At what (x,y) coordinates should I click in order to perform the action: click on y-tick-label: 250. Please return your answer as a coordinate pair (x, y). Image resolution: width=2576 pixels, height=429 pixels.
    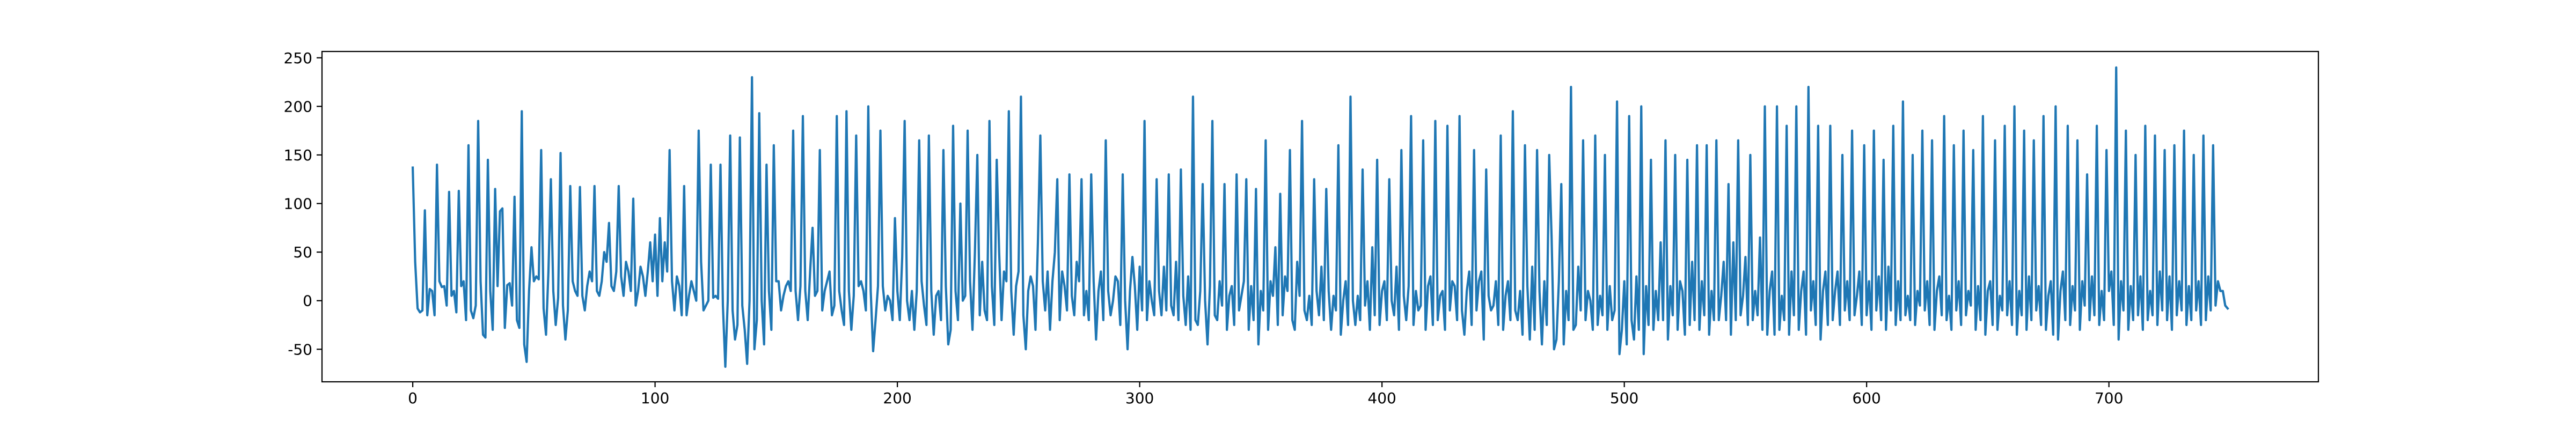
    Looking at the image, I should click on (298, 58).